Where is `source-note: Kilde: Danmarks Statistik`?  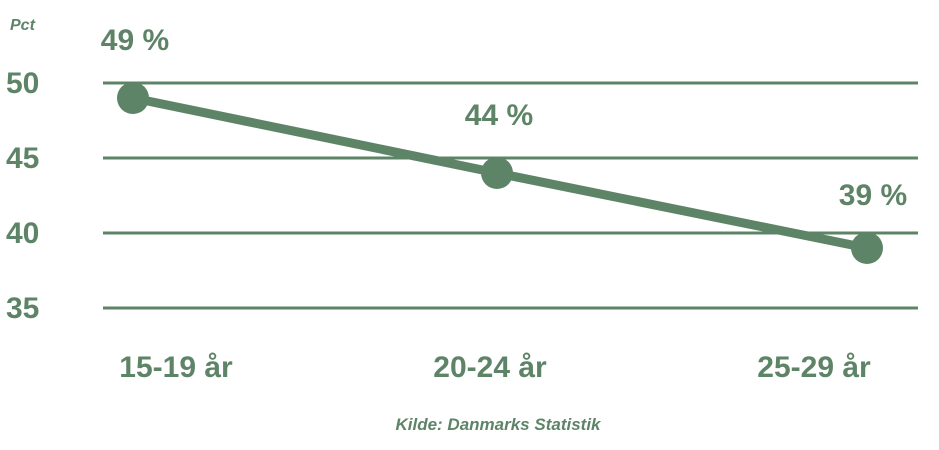 source-note: Kilde: Danmarks Statistik is located at coordinates (498, 424).